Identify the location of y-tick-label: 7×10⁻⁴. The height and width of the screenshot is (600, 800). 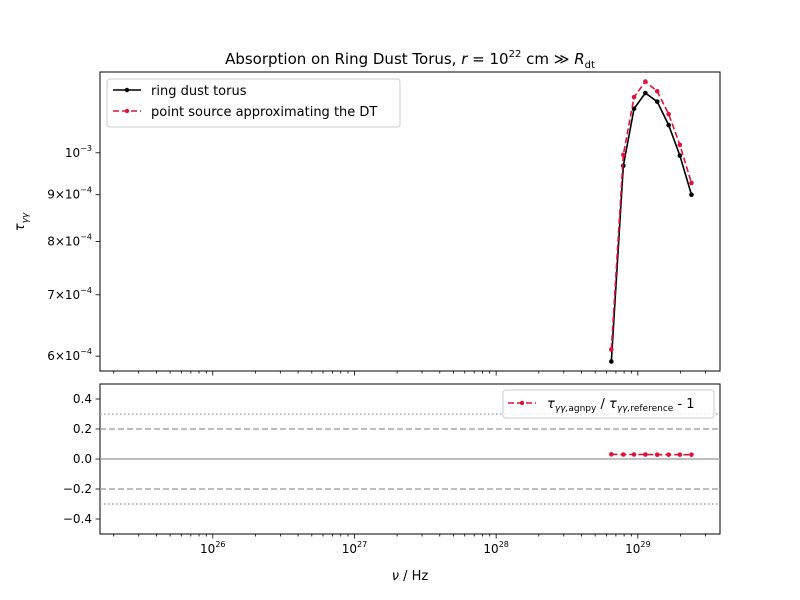
(69, 294).